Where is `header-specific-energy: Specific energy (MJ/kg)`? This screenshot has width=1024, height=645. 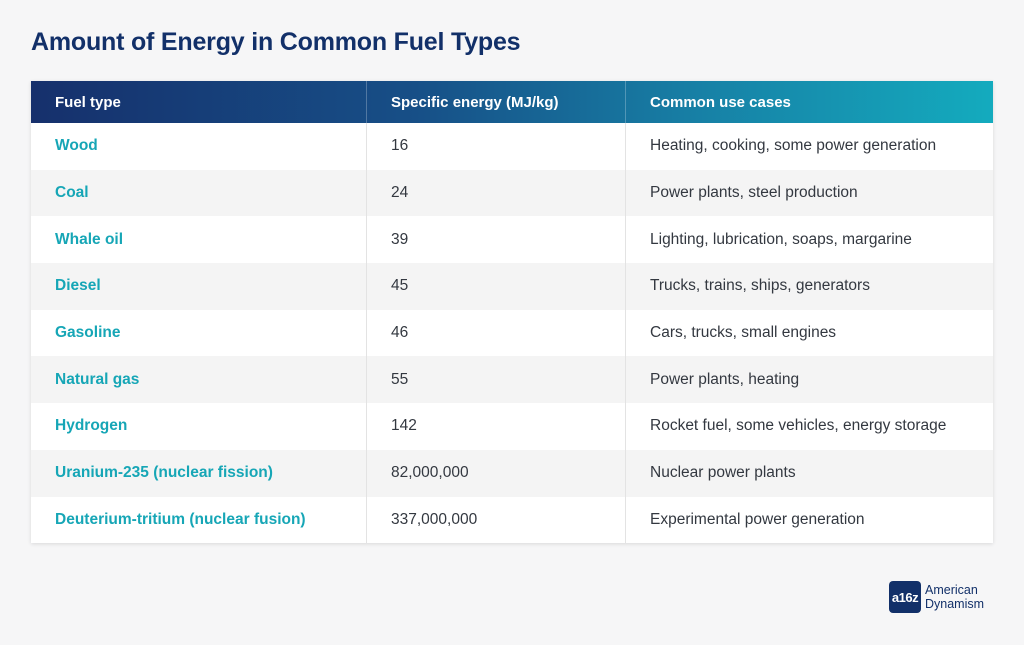 header-specific-energy: Specific energy (MJ/kg) is located at coordinates (496, 102).